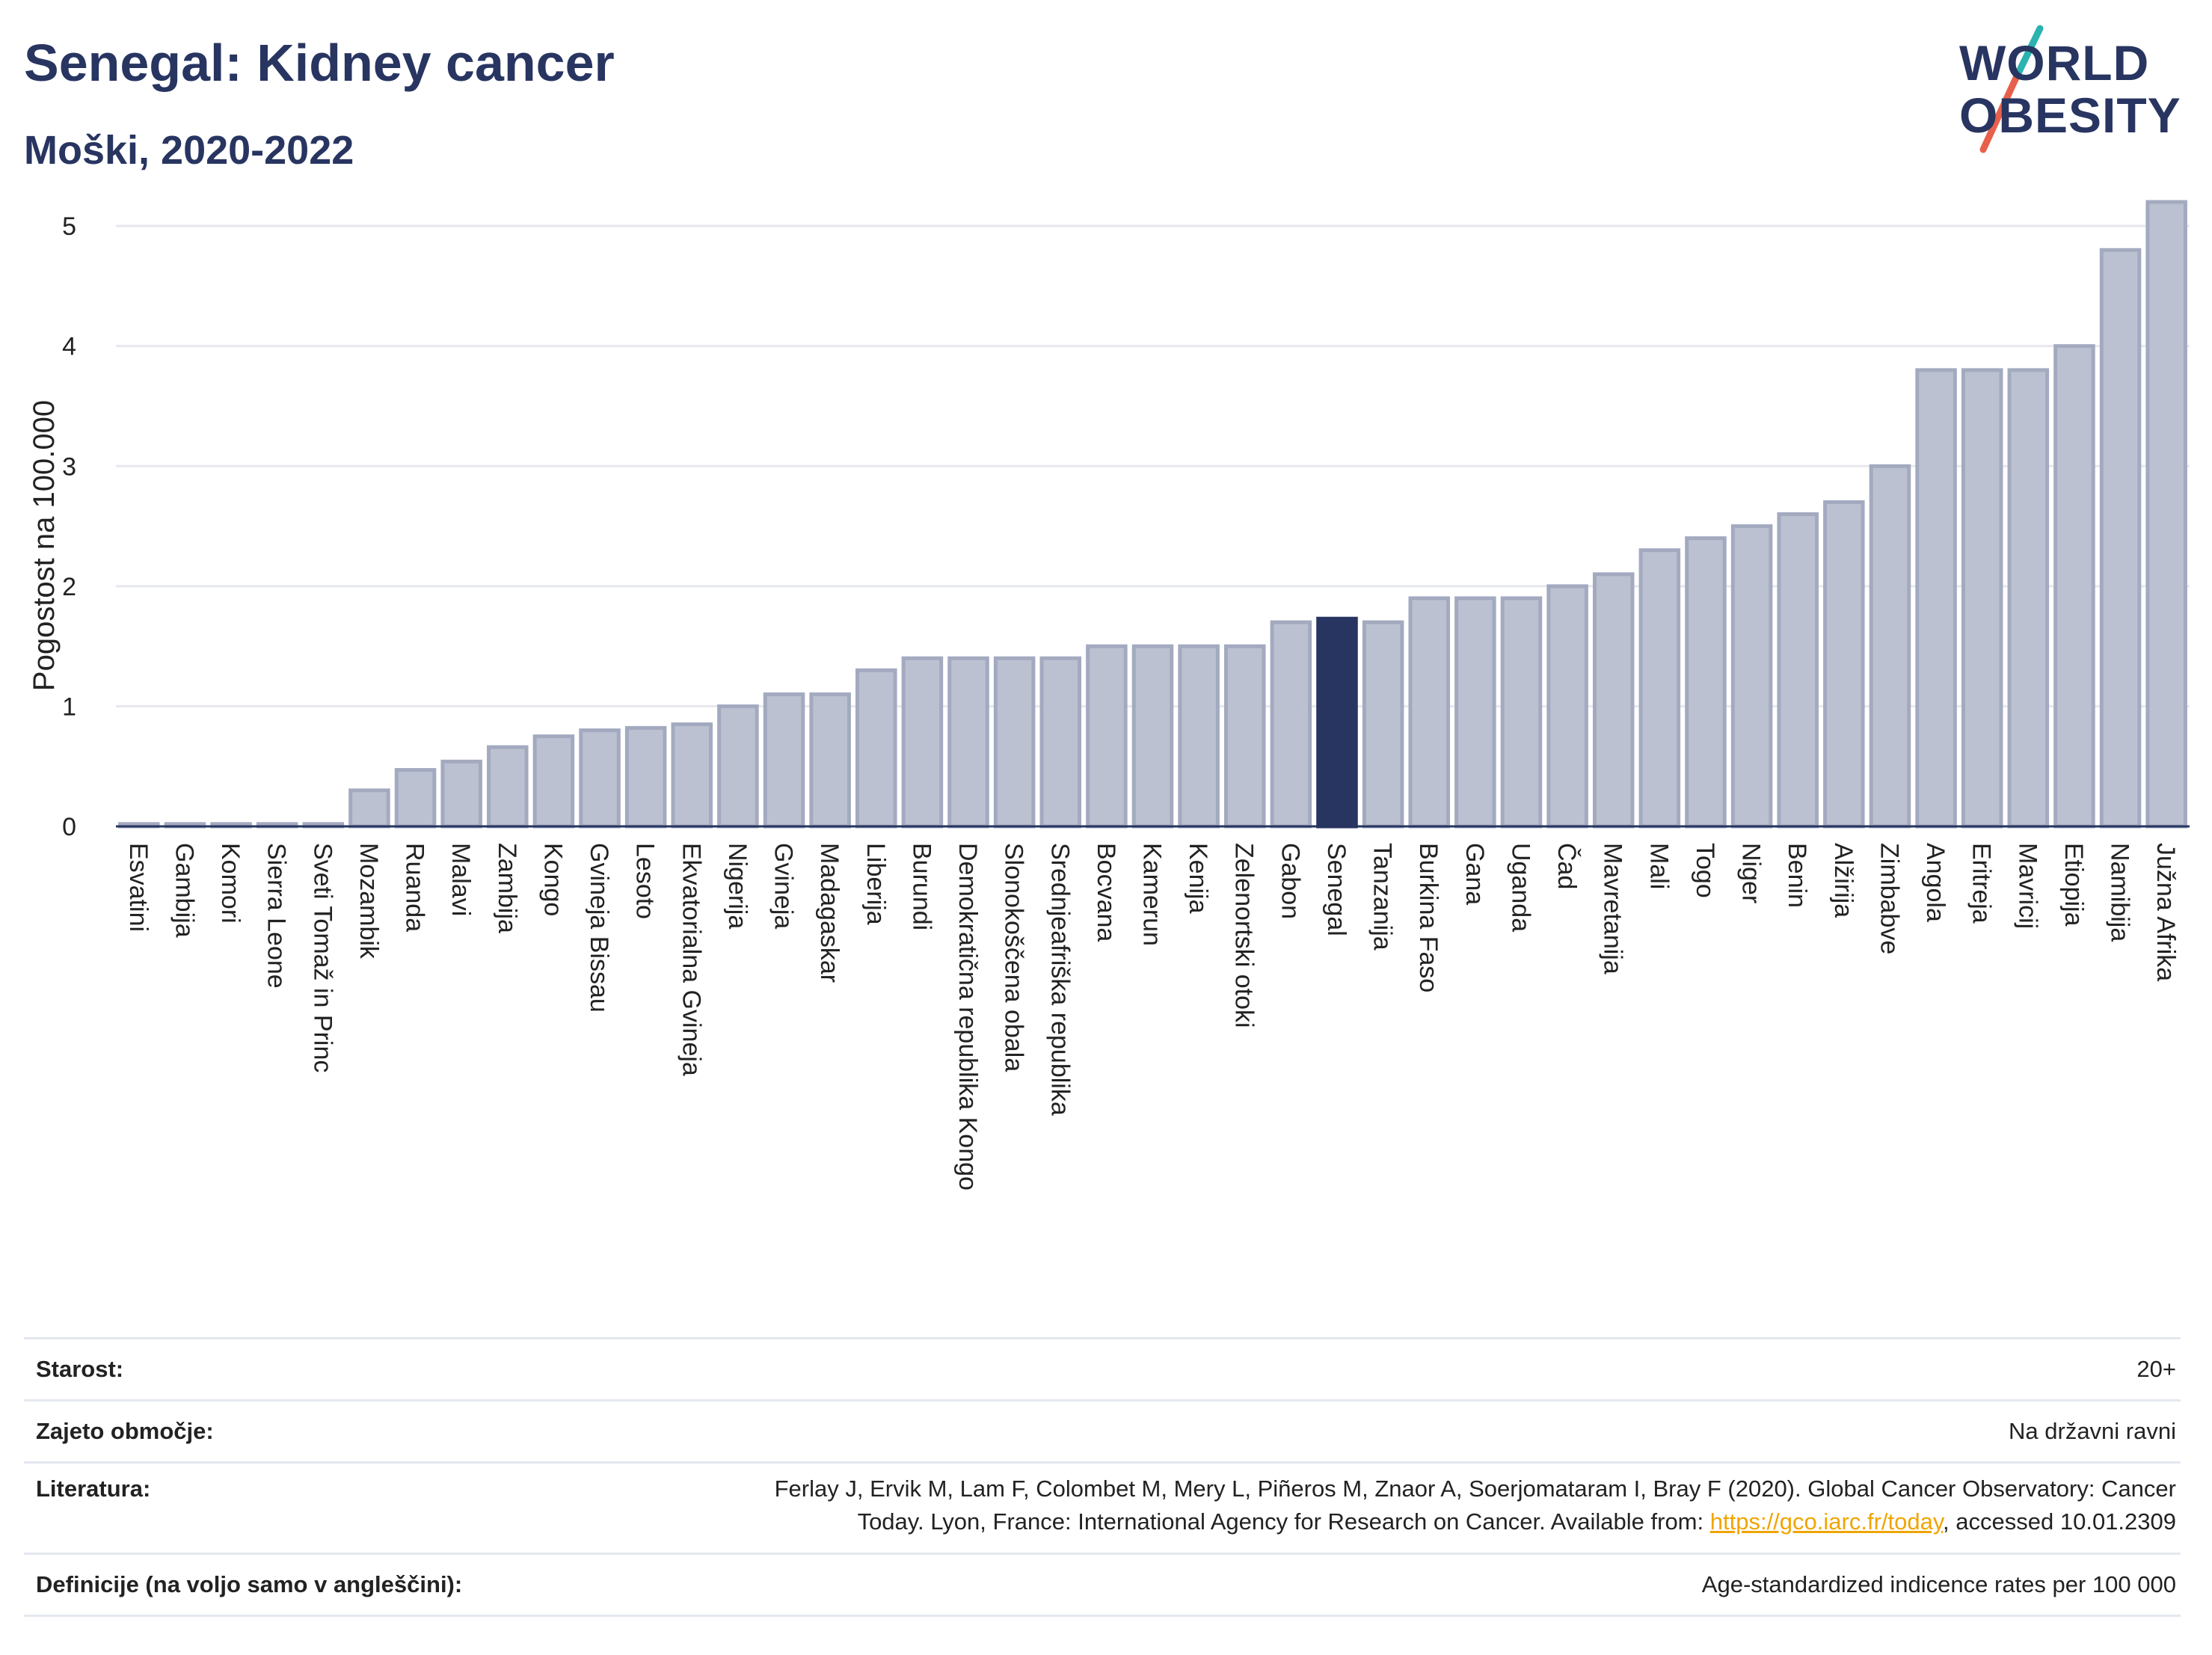  What do you see at coordinates (2156, 1369) in the screenshot?
I see `age-value: 20+` at bounding box center [2156, 1369].